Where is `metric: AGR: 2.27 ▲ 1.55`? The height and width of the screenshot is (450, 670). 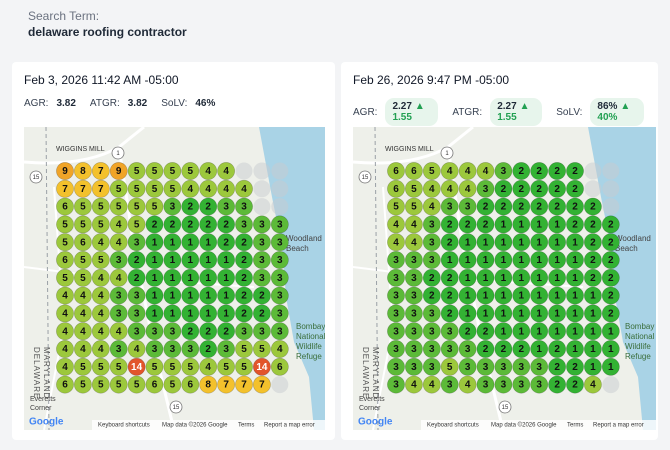 metric: AGR: 2.27 ▲ 1.55 is located at coordinates (396, 112).